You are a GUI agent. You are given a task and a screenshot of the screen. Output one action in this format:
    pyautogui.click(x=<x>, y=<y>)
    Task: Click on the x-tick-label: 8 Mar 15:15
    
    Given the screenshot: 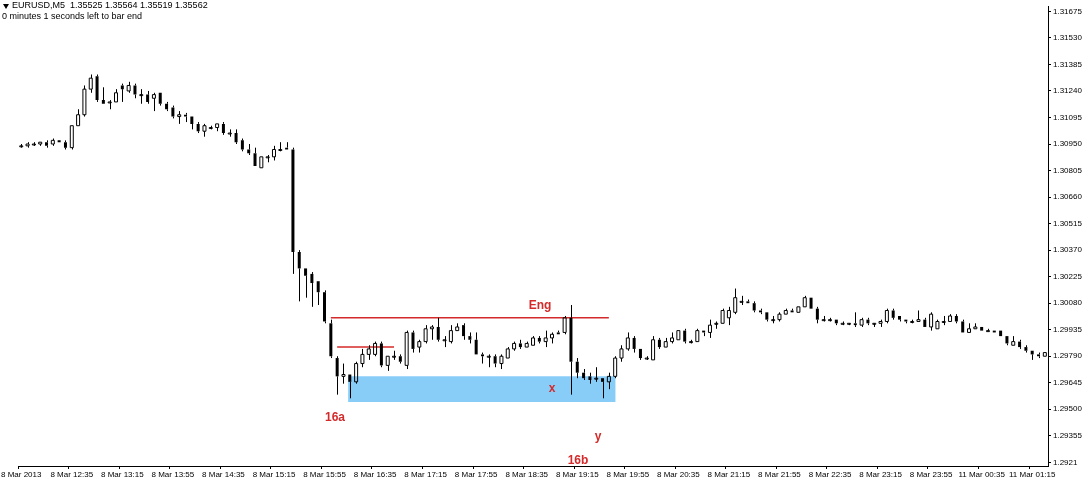 What is the action you would take?
    pyautogui.click(x=274, y=474)
    